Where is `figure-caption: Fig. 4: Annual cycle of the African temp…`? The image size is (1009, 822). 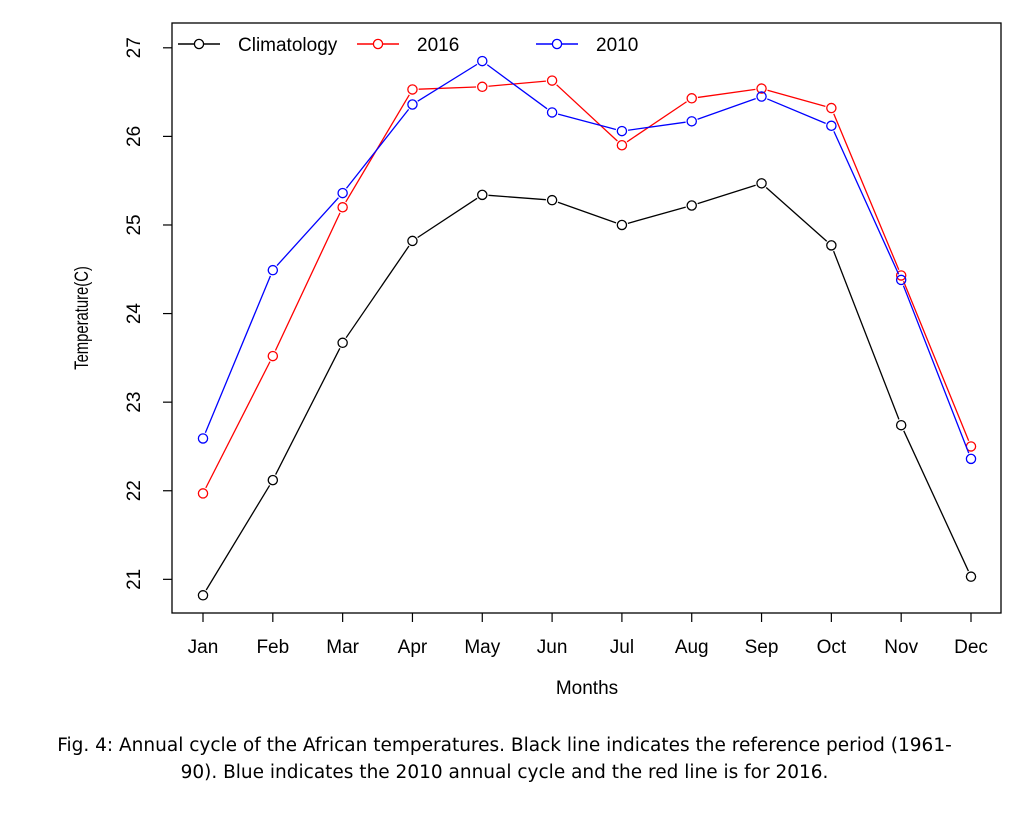 figure-caption: Fig. 4: Annual cycle of the African temp… is located at coordinates (504, 759).